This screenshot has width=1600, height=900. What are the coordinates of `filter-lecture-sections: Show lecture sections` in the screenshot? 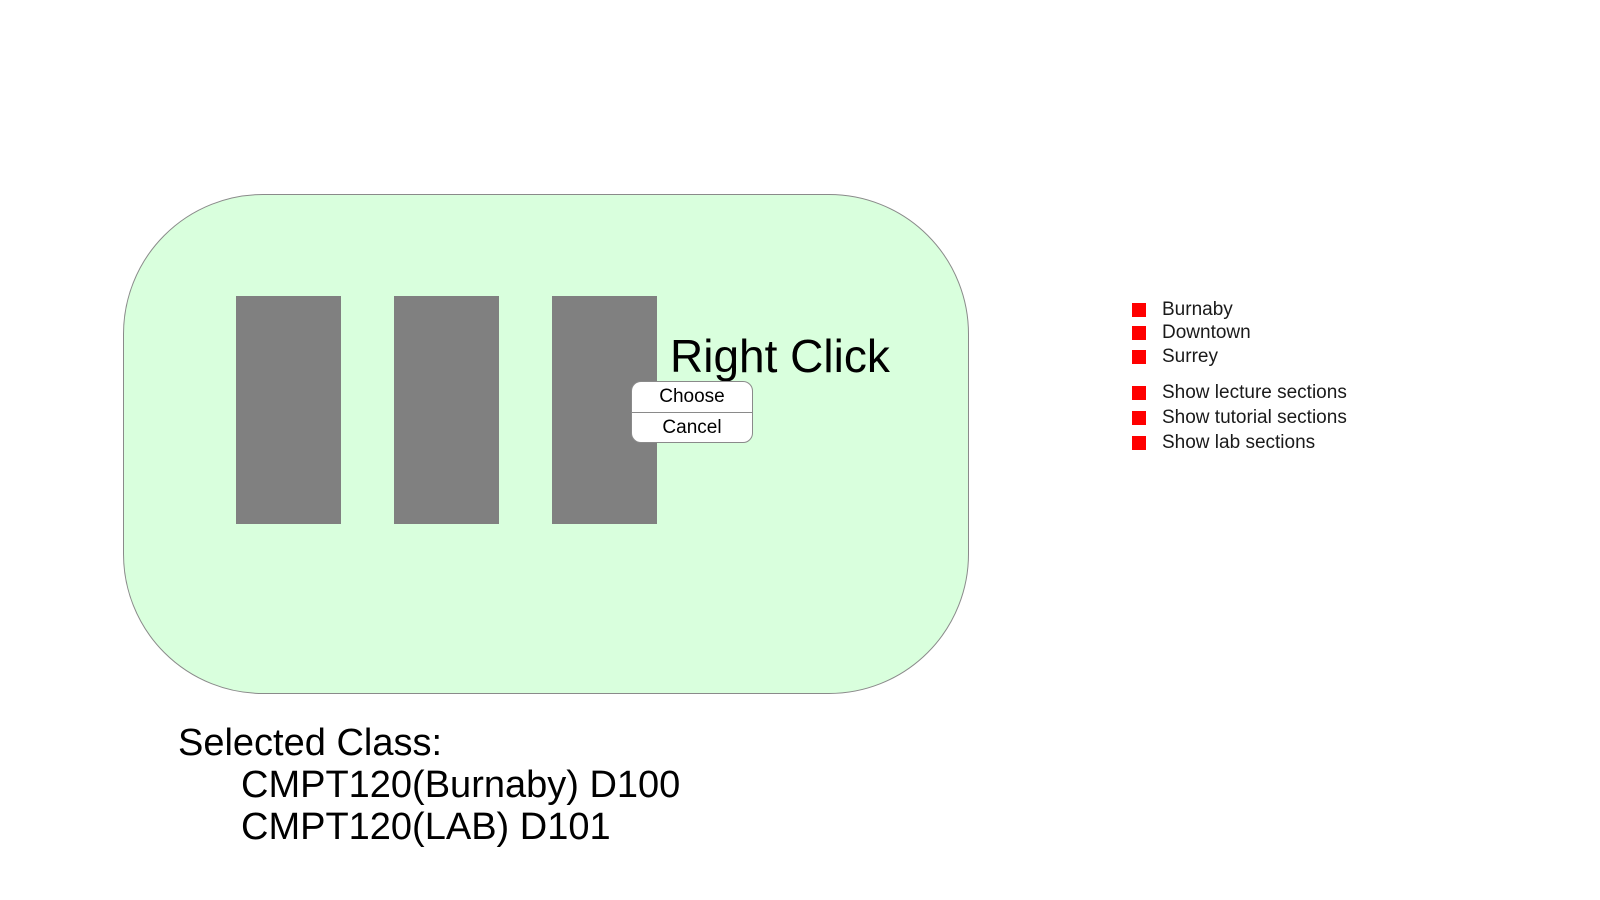 It's located at (1239, 393).